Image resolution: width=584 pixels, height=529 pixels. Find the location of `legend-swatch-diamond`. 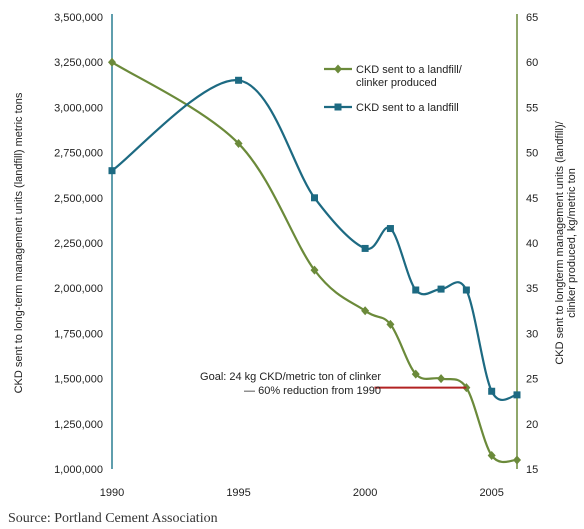

legend-swatch-diamond is located at coordinates (338, 69).